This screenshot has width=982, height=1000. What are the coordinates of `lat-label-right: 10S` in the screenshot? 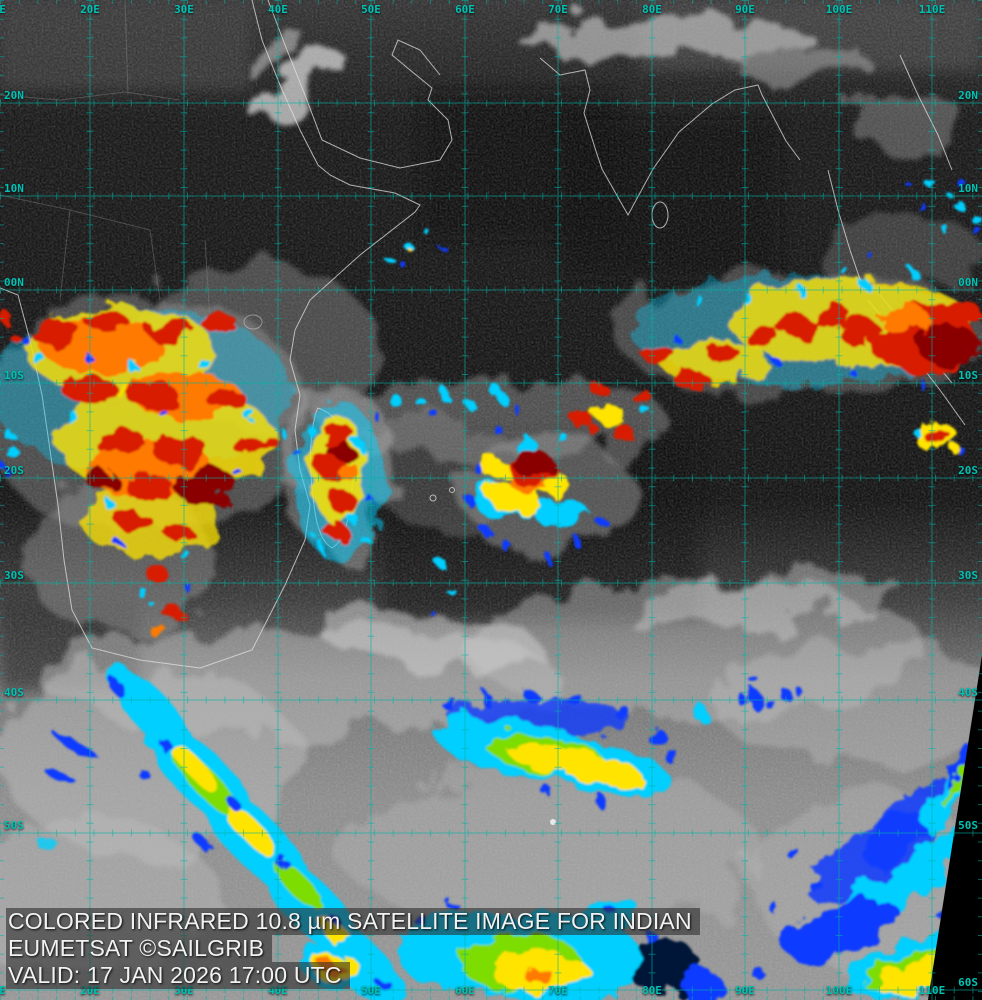 It's located at (968, 375).